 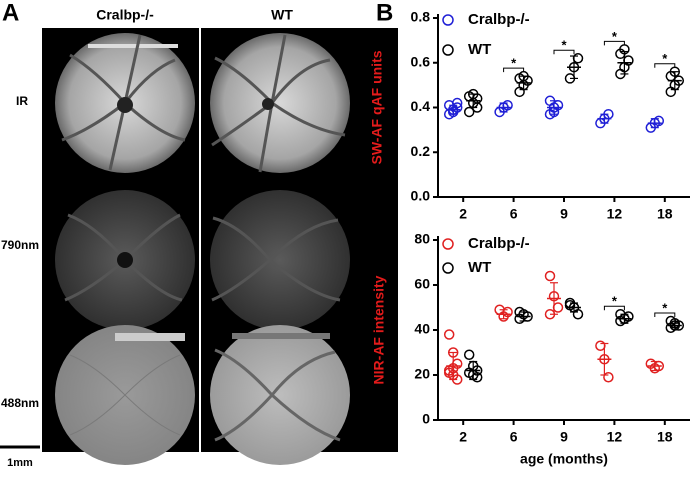 What do you see at coordinates (426, 419) in the screenshot?
I see `y-tick-label: 0` at bounding box center [426, 419].